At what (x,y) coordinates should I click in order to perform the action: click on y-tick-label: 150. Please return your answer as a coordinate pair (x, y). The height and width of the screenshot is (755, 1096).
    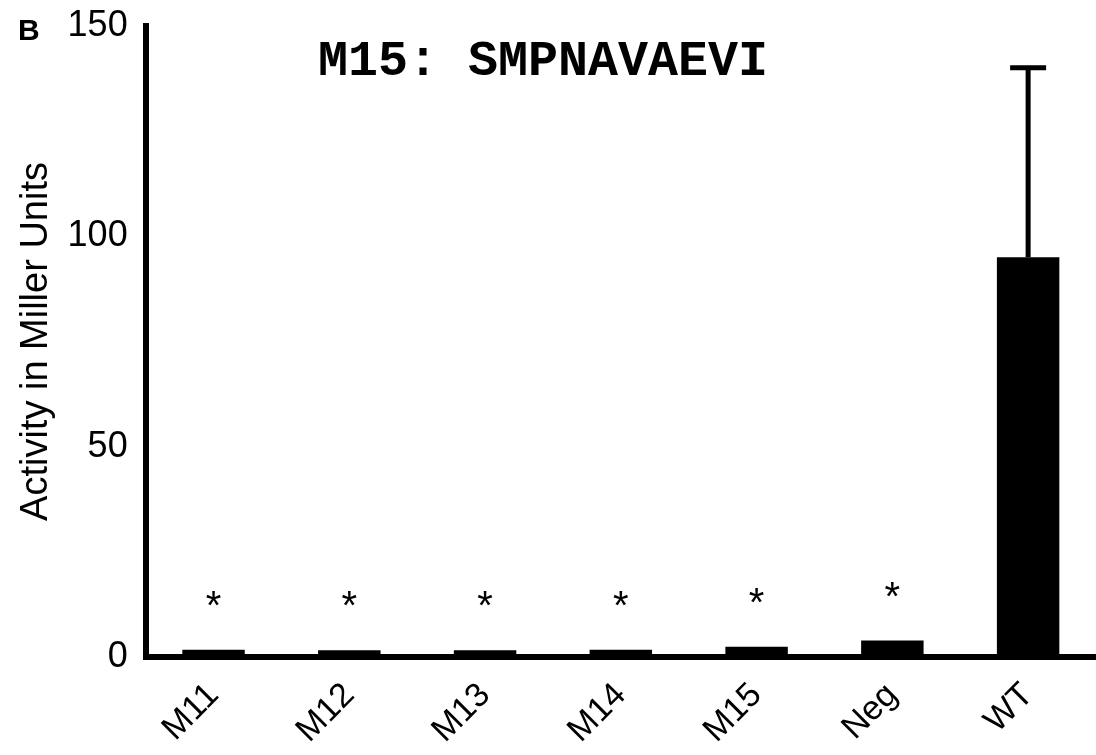
    Looking at the image, I should click on (97, 23).